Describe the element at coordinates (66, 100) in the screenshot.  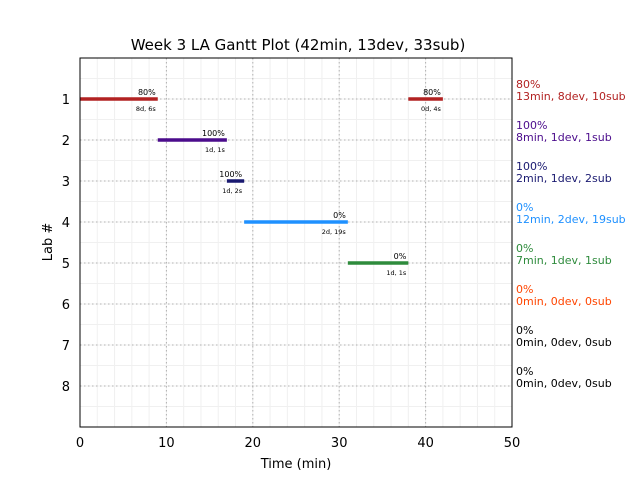
I see `y-tick-label: 1` at that location.